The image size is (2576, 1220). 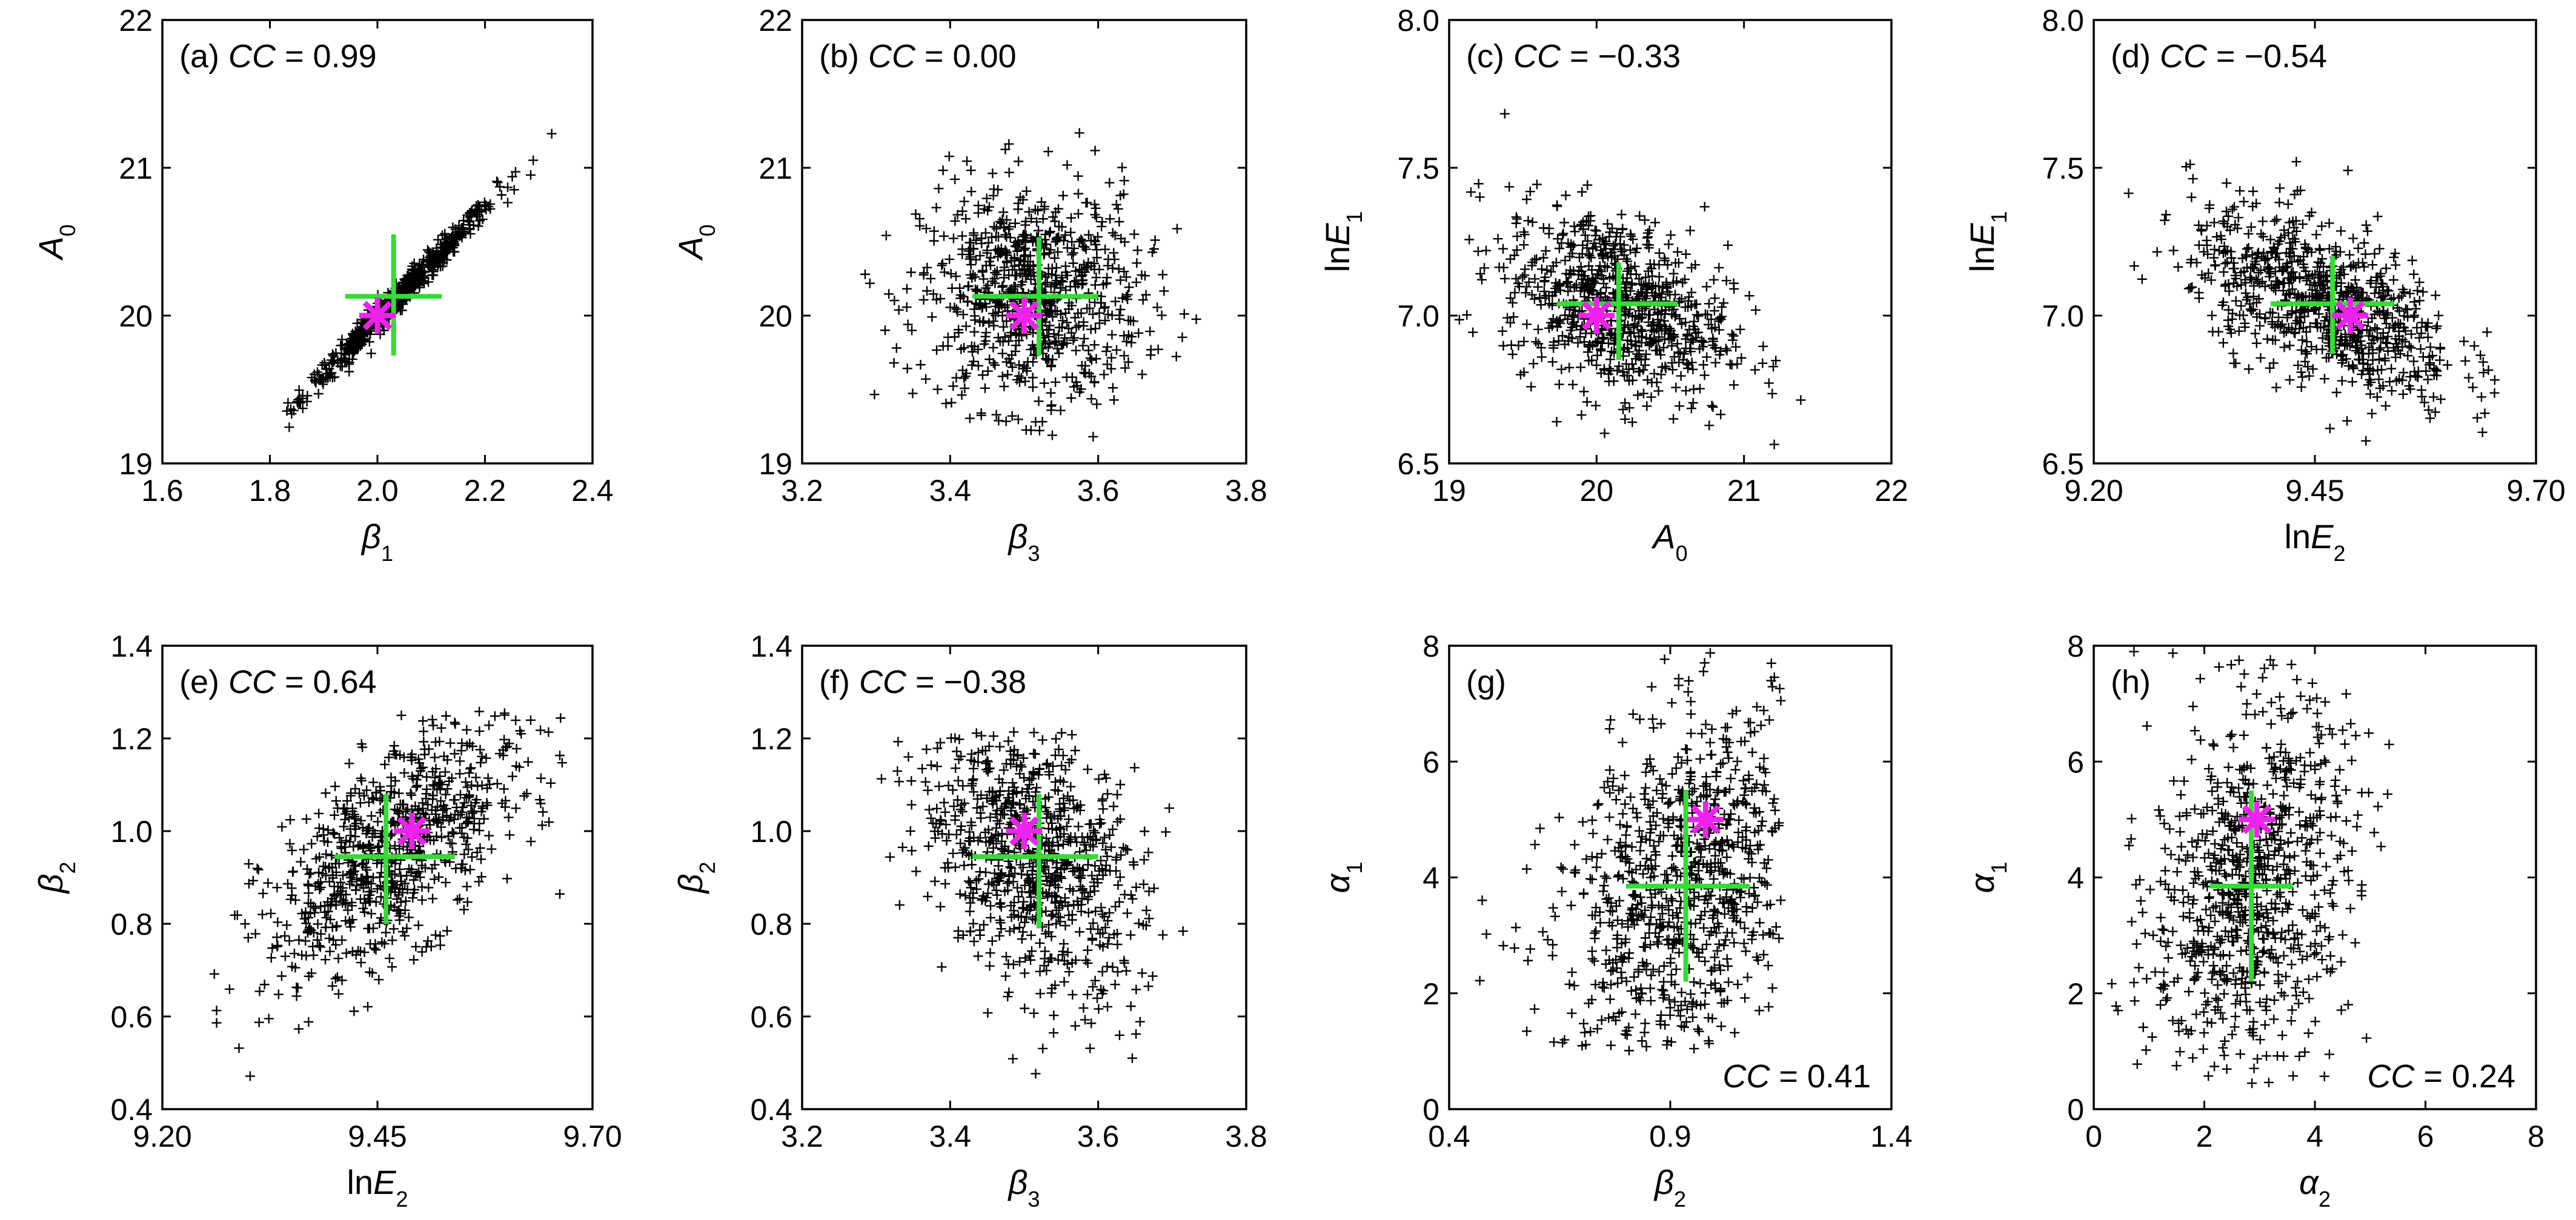 I want to click on y-tick-label: 1.2, so click(x=771, y=739).